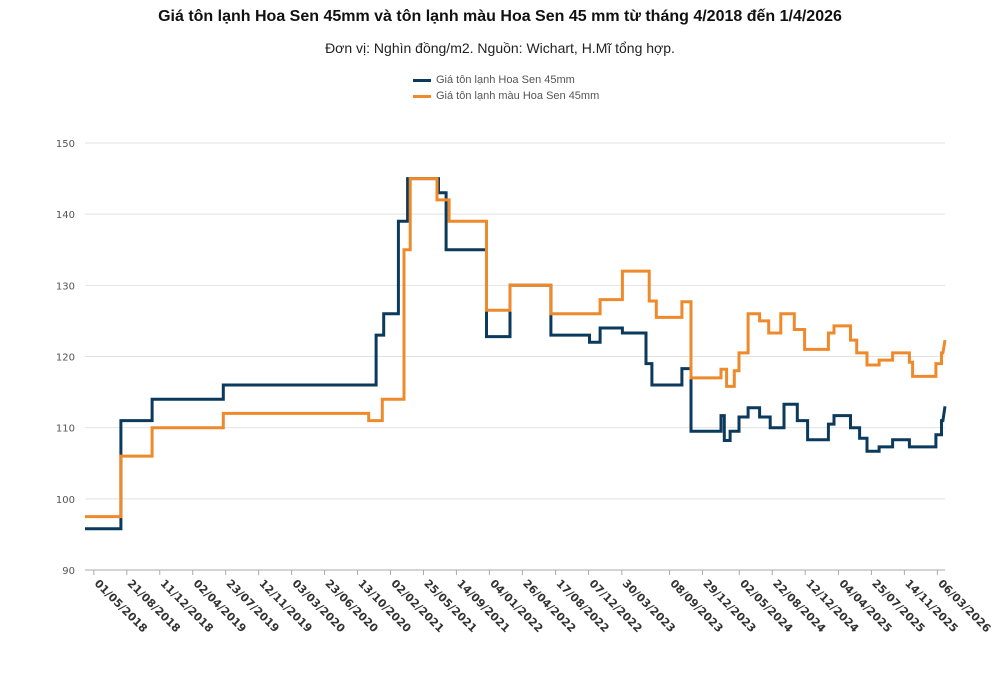  What do you see at coordinates (65, 429) in the screenshot?
I see `y-tick-label: 110` at bounding box center [65, 429].